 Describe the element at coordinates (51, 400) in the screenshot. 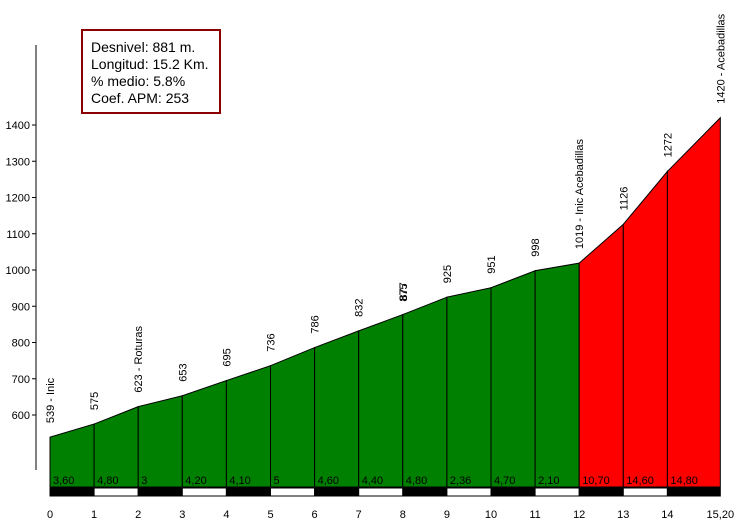

I see `point-altitude-label: 539 - Inic` at that location.